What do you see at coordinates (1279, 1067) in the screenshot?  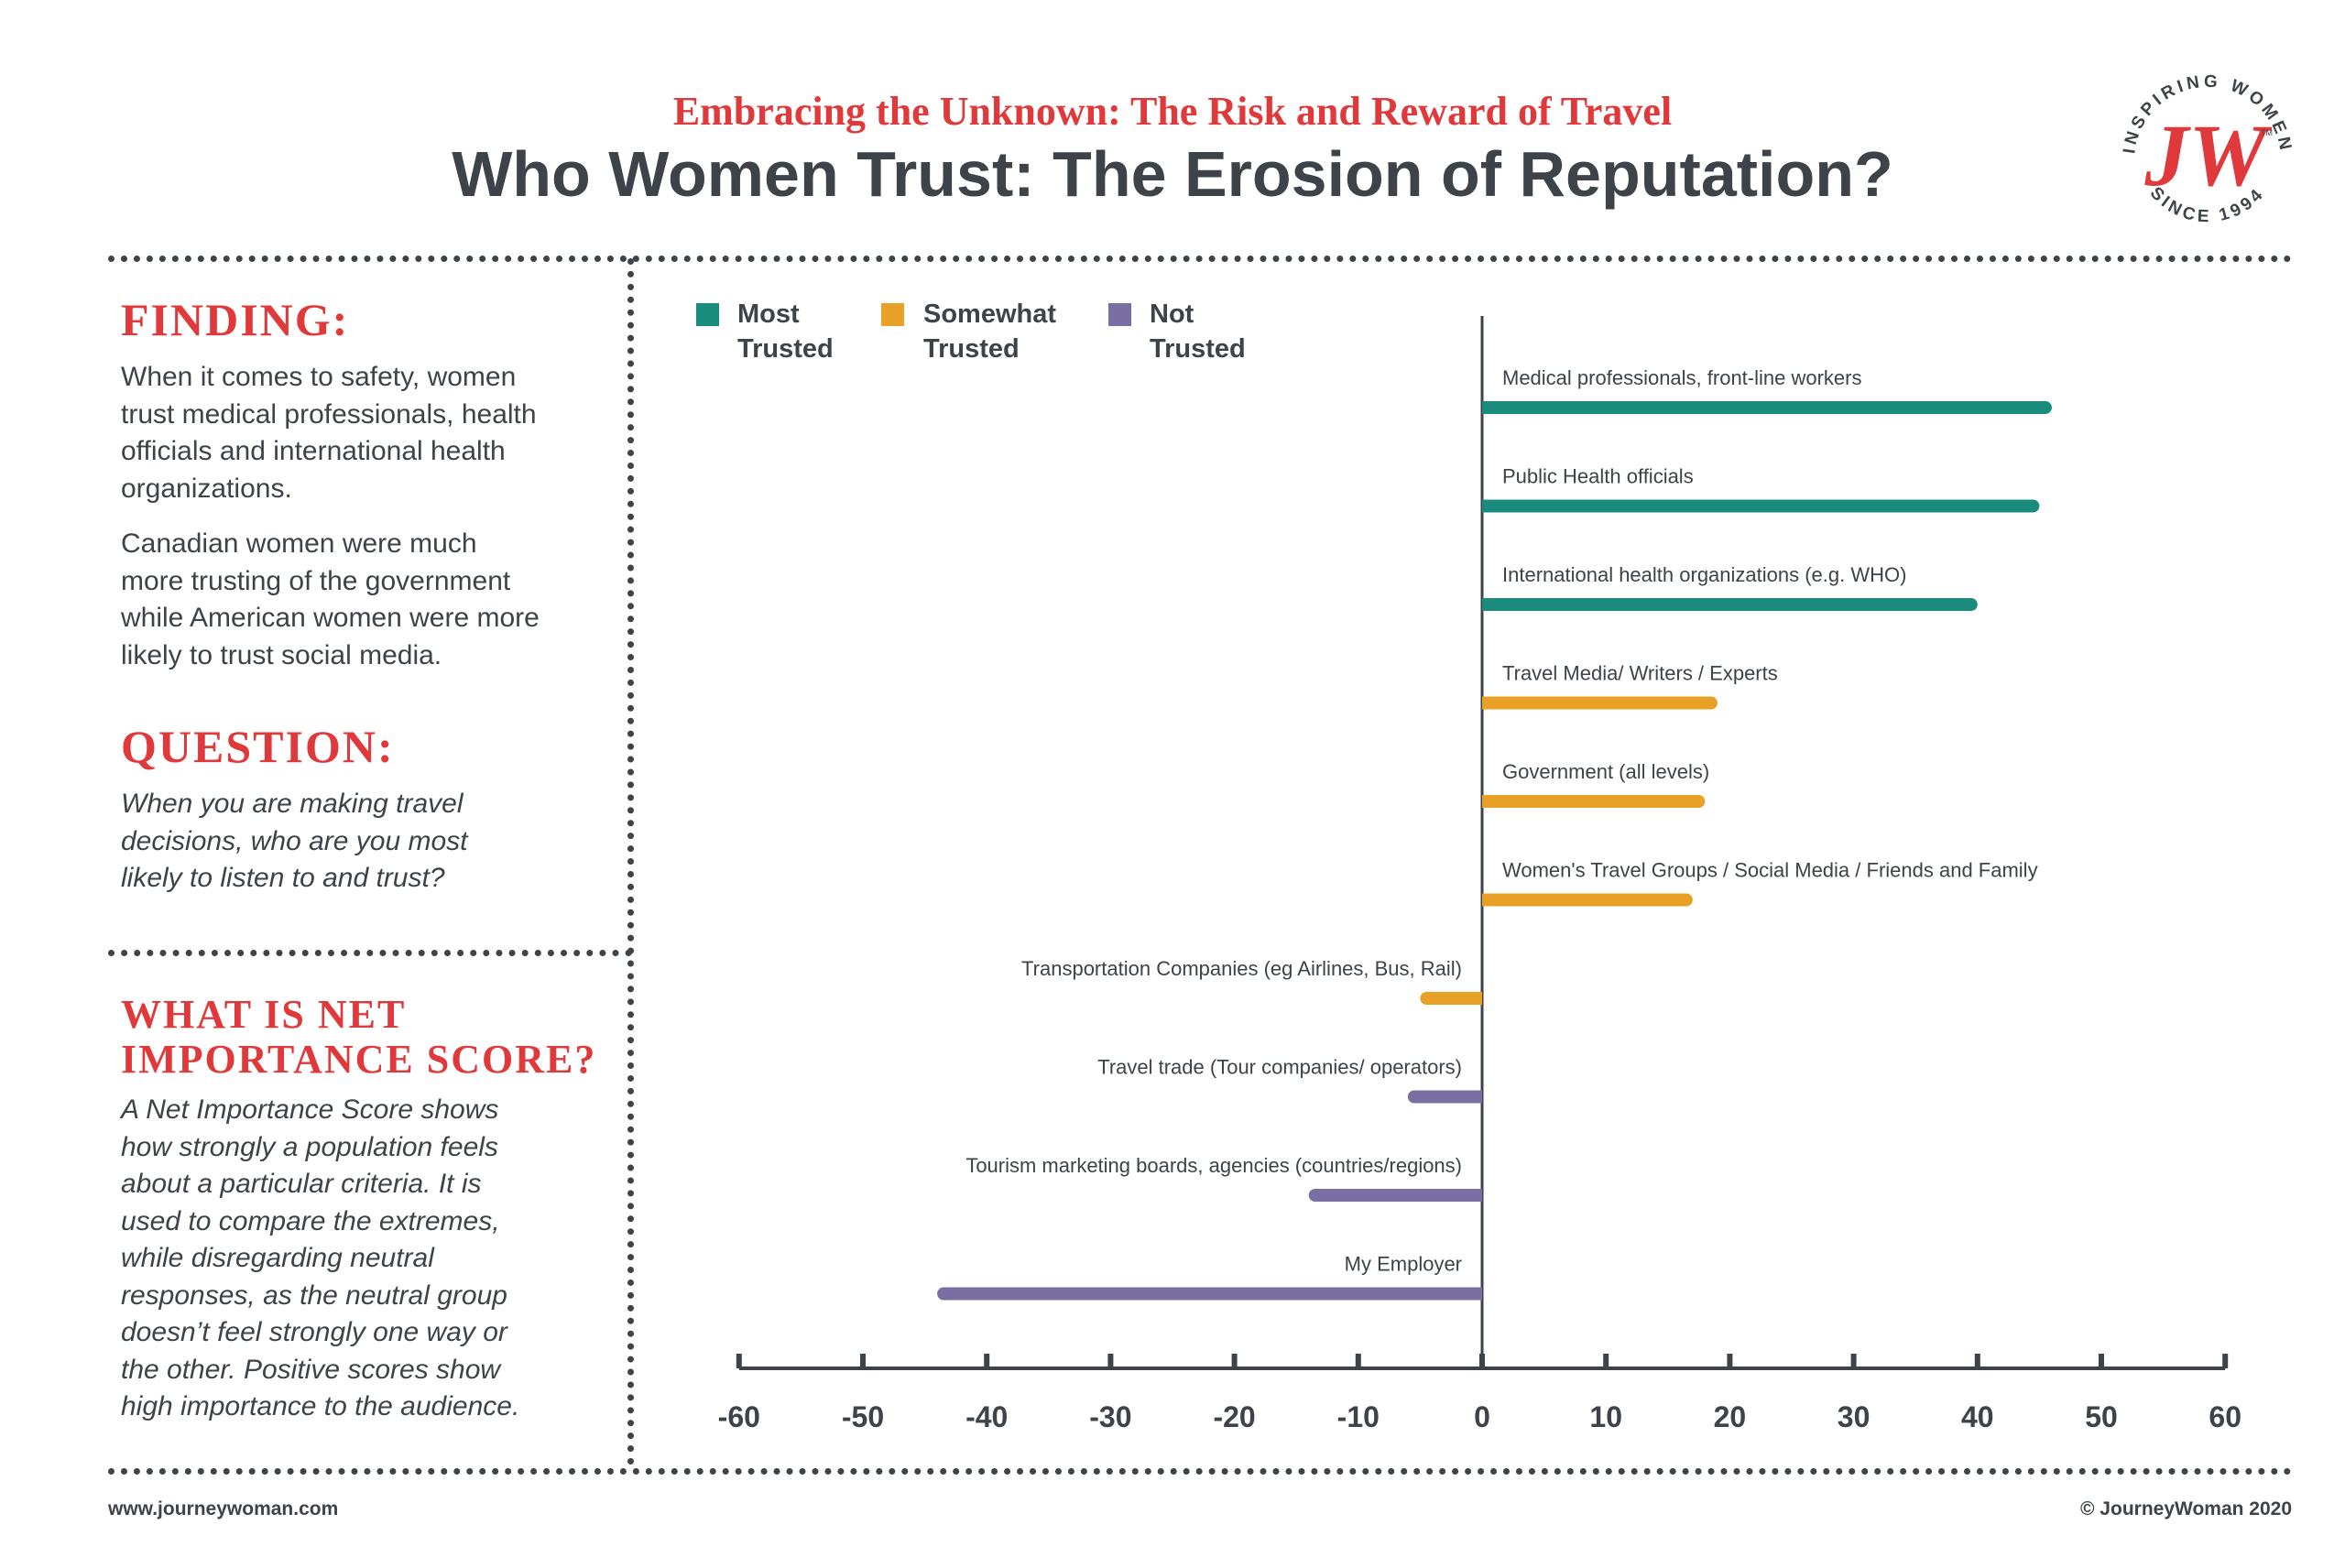 I see `category-label: Travel trade (Tour companies/ operators)` at bounding box center [1279, 1067].